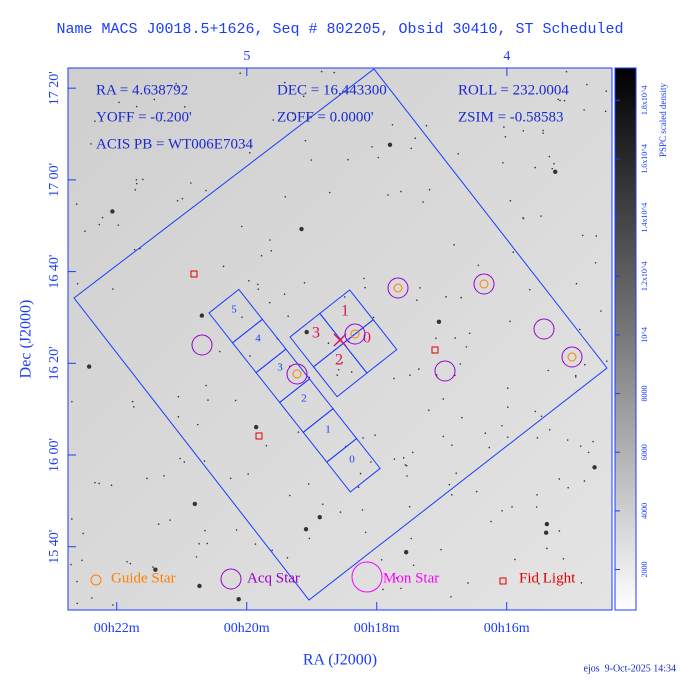 The height and width of the screenshot is (680, 680). I want to click on legend-label: Guide Star, so click(143, 578).